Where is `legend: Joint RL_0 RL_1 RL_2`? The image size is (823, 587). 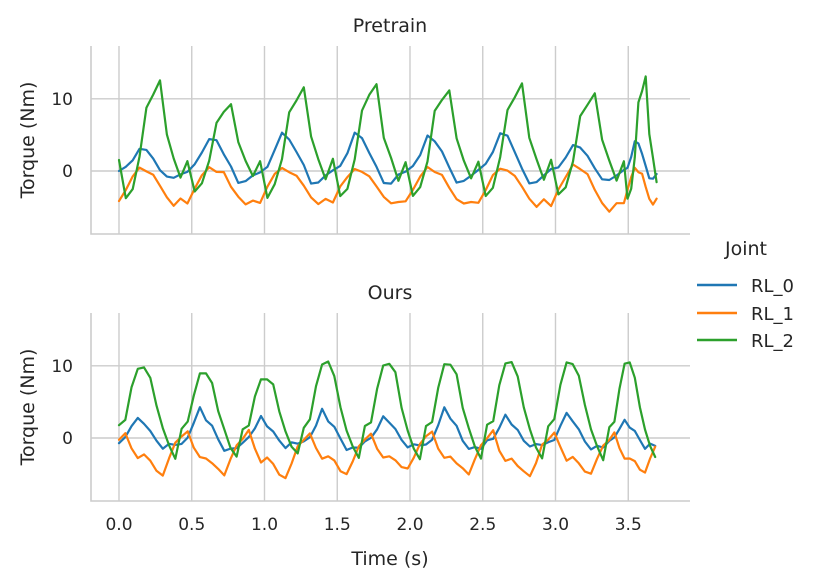
legend: Joint RL_0 RL_1 RL_2 is located at coordinates (745, 295).